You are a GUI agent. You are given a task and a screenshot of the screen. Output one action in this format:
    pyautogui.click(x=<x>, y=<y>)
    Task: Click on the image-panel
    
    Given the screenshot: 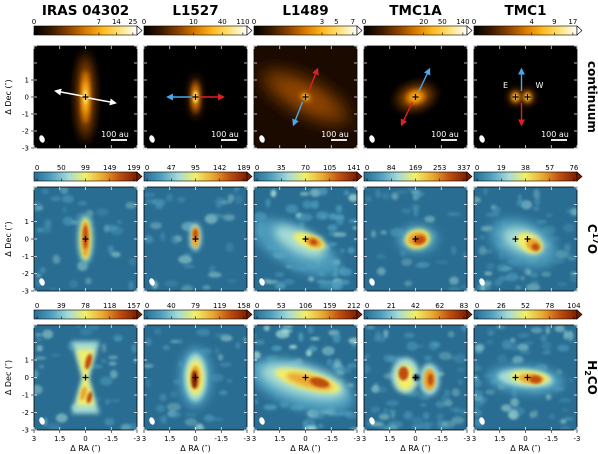 What is the action you would take?
    pyautogui.click(x=85, y=377)
    